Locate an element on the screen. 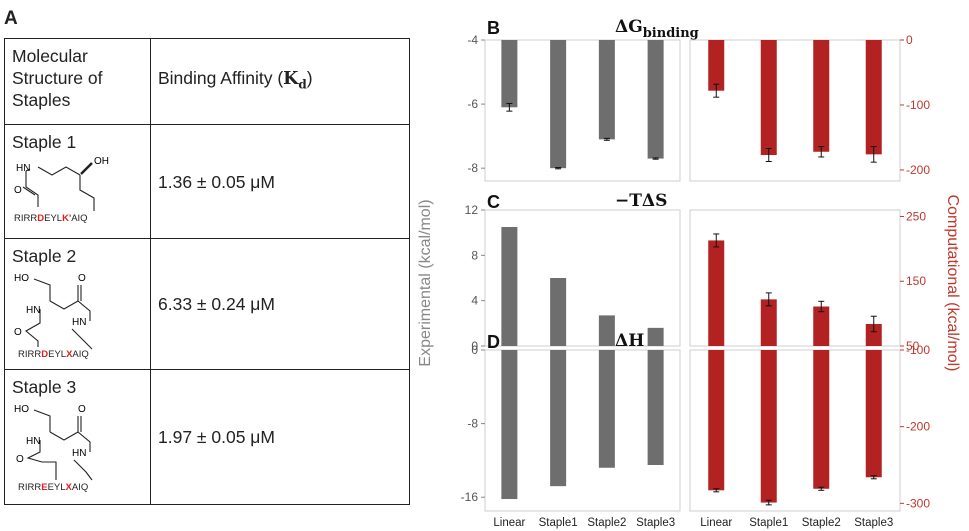 The image size is (969, 531). panel-b-right-tick-label: -100 is located at coordinates (918, 105).